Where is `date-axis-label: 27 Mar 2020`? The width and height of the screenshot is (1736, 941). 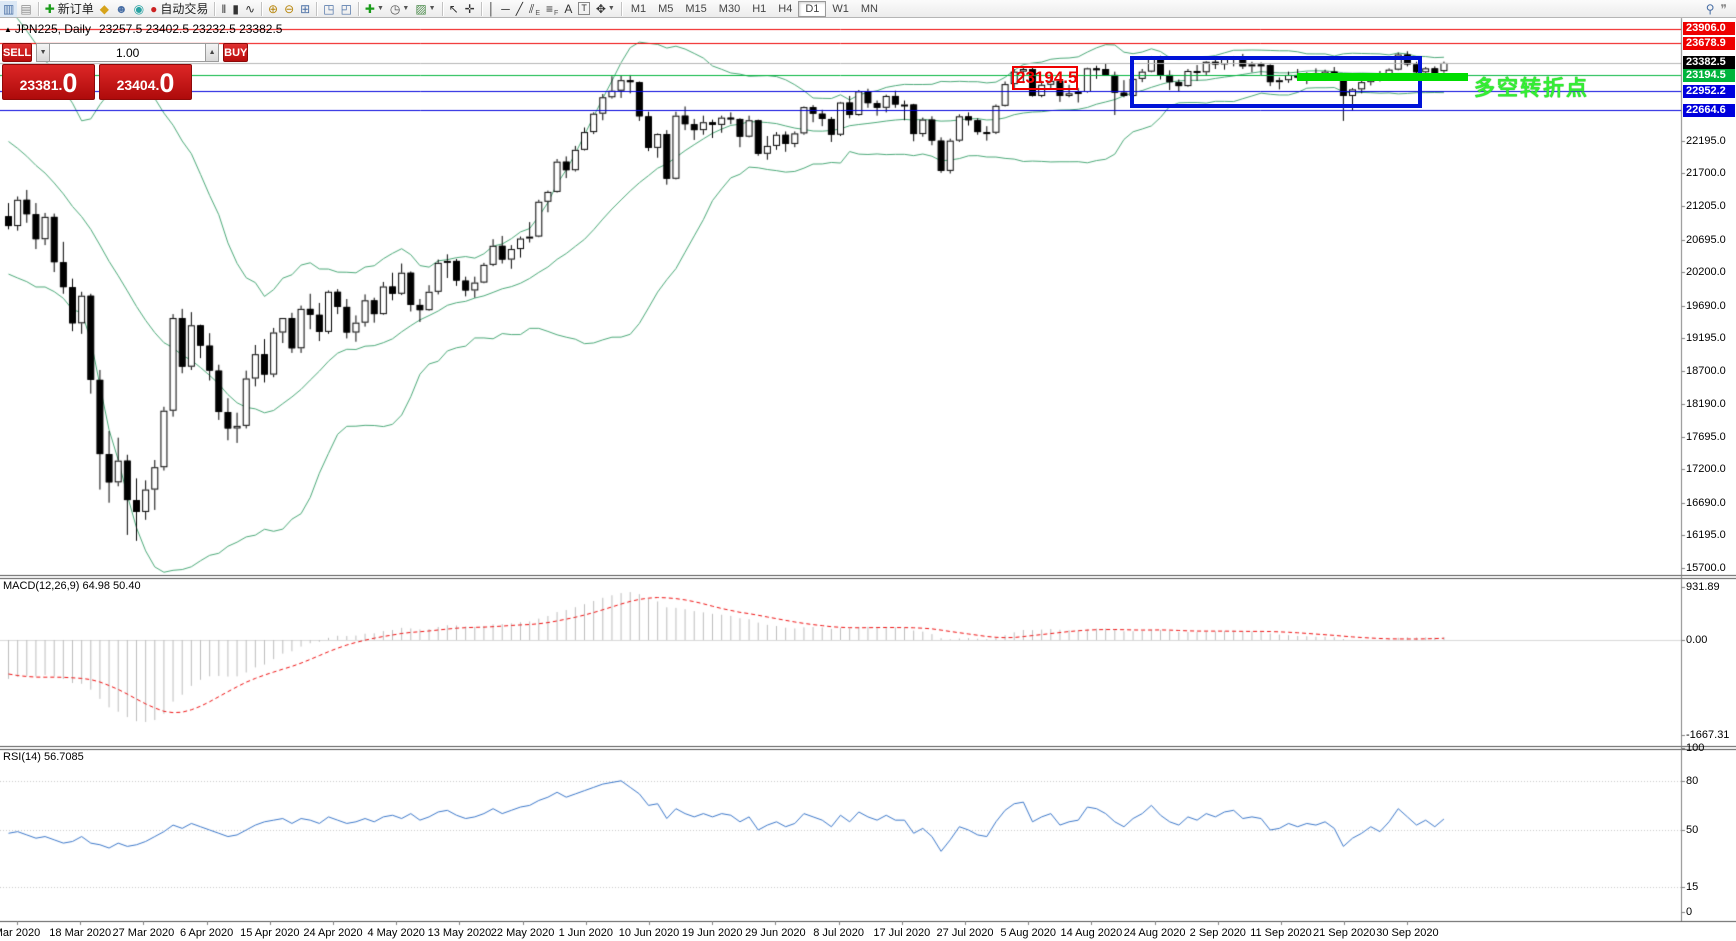
date-axis-label: 27 Mar 2020 is located at coordinates (143, 933).